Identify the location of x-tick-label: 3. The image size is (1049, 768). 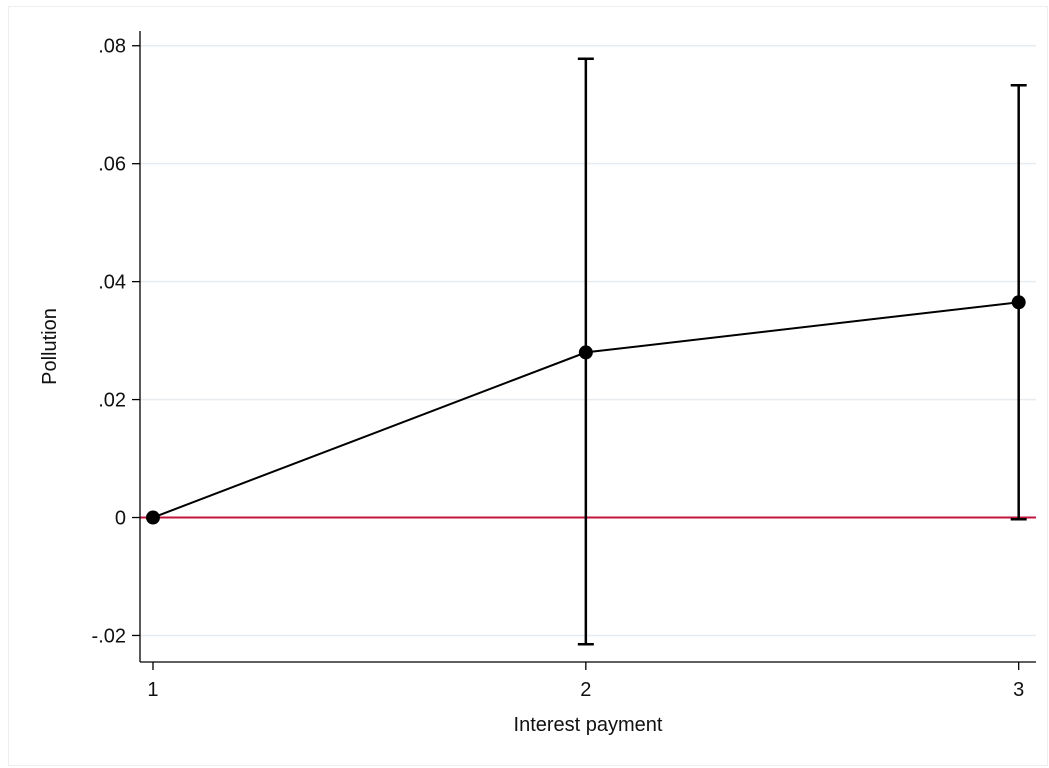
(1018, 690).